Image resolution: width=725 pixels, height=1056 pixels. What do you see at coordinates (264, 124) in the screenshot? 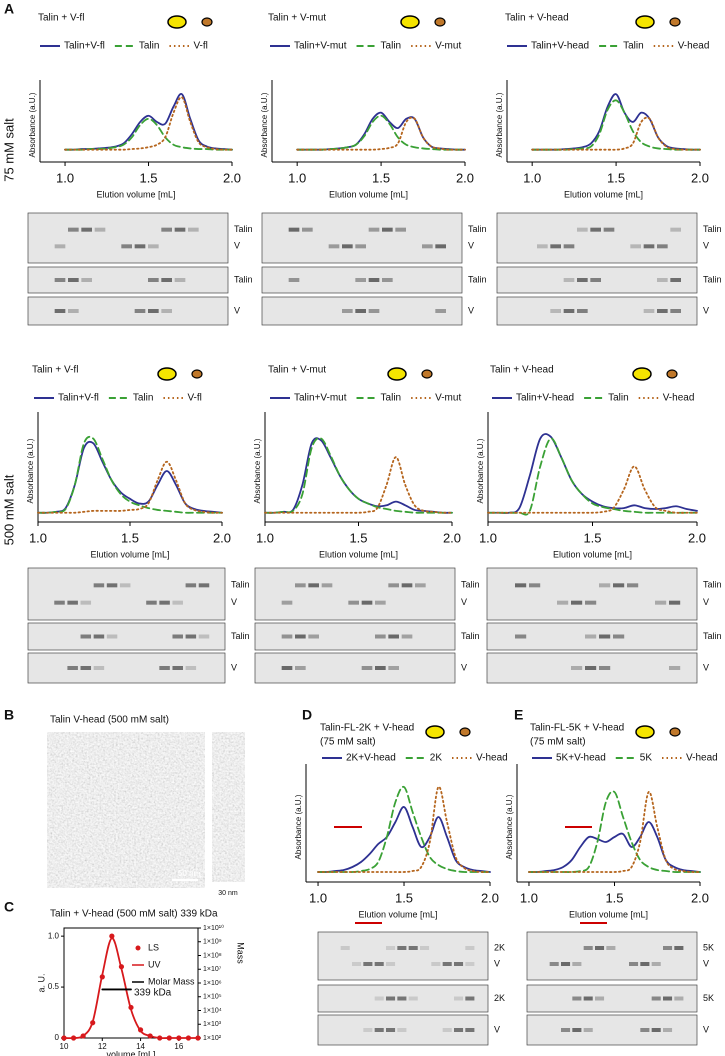
I see `y-axis-label: Absorbance (a.U.)` at bounding box center [264, 124].